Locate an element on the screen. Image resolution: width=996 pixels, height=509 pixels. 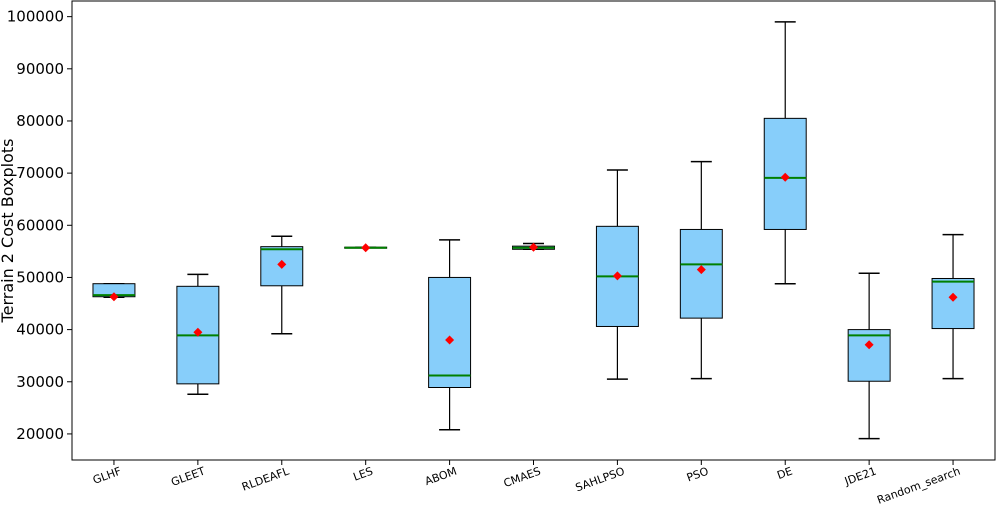
y-tick-label: 60000 is located at coordinates (40, 225).